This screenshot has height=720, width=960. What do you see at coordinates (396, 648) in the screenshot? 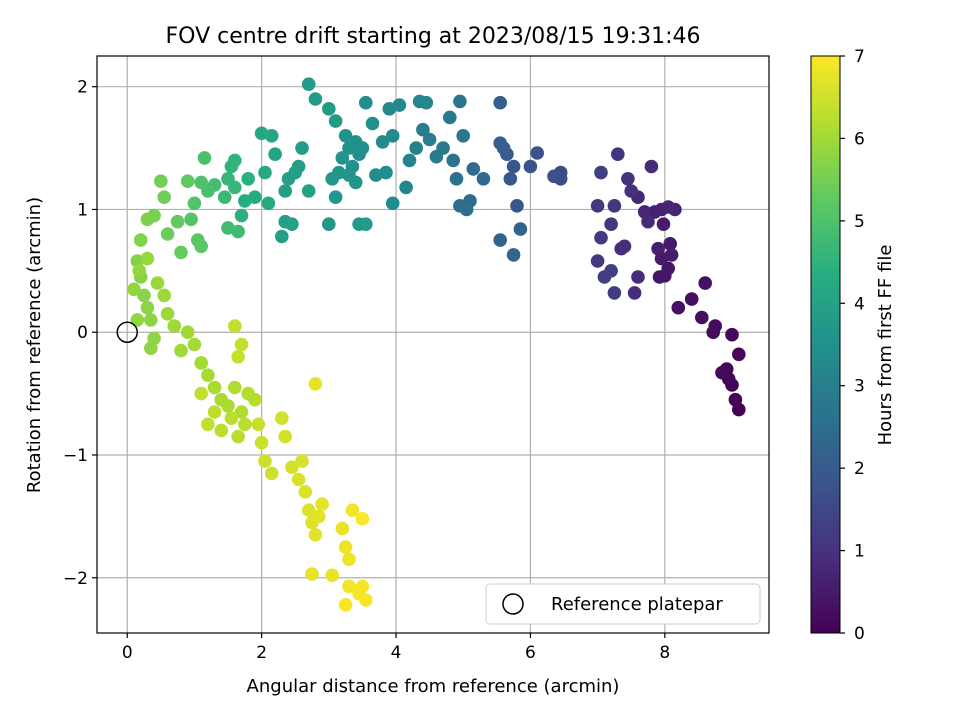
I see `x-axis-ticks: 0 2 4 6 8` at bounding box center [396, 648].